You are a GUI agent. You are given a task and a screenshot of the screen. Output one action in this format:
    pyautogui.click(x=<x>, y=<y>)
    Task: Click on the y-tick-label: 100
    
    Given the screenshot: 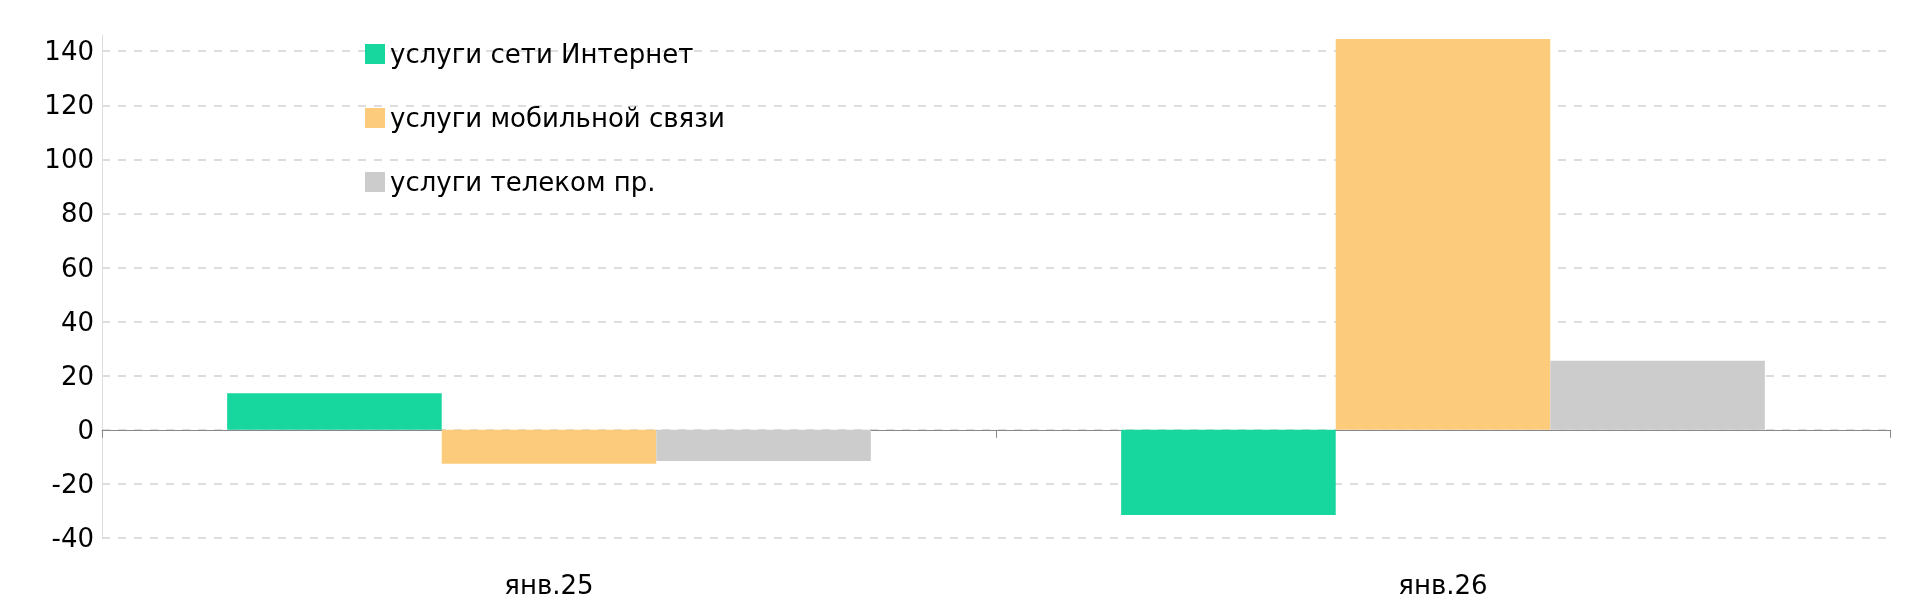 What is the action you would take?
    pyautogui.click(x=69, y=159)
    